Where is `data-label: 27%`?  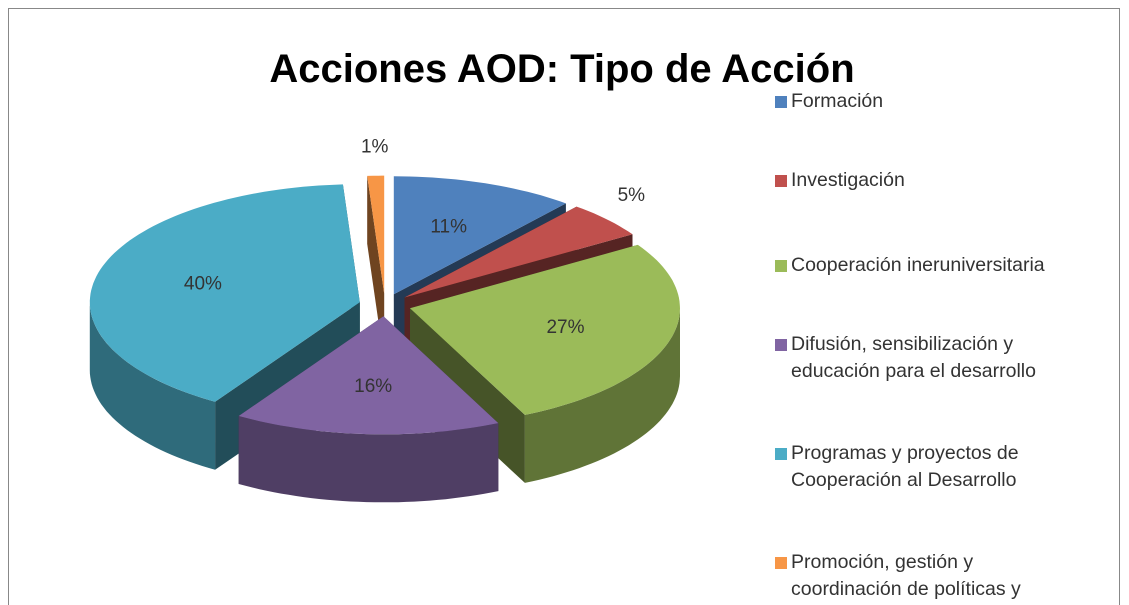
data-label: 27% is located at coordinates (565, 327).